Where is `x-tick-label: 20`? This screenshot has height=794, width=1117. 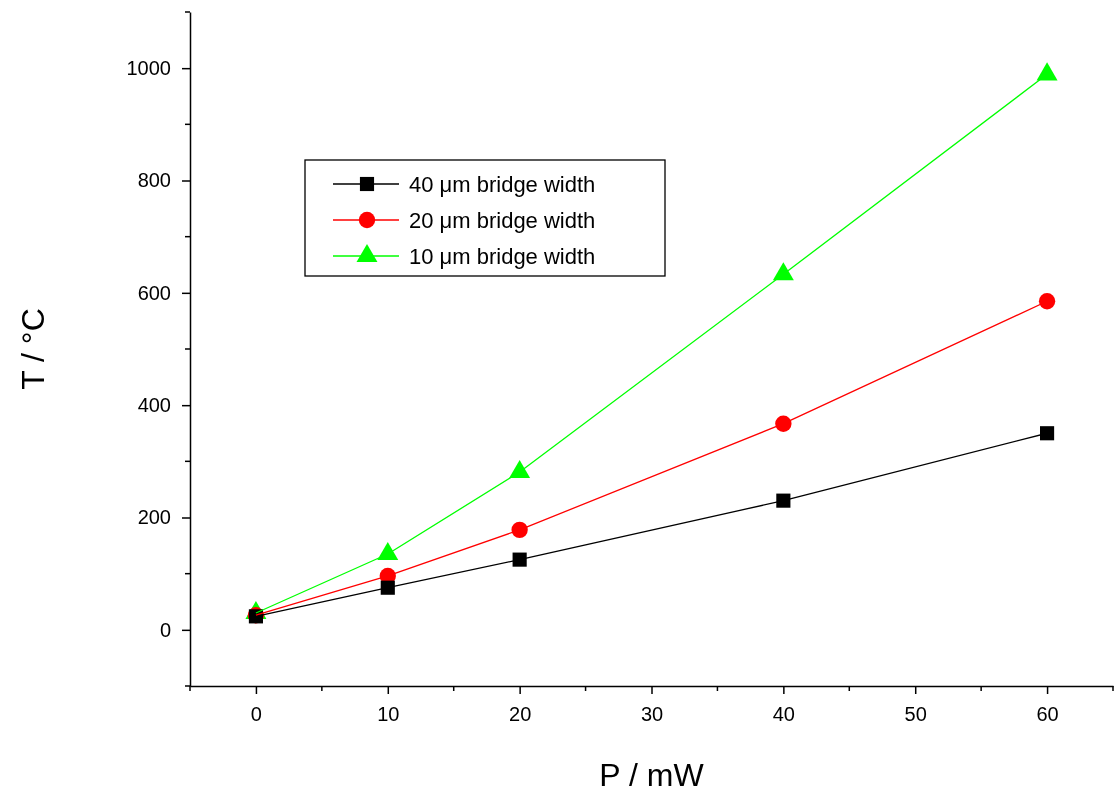 x-tick-label: 20 is located at coordinates (520, 714).